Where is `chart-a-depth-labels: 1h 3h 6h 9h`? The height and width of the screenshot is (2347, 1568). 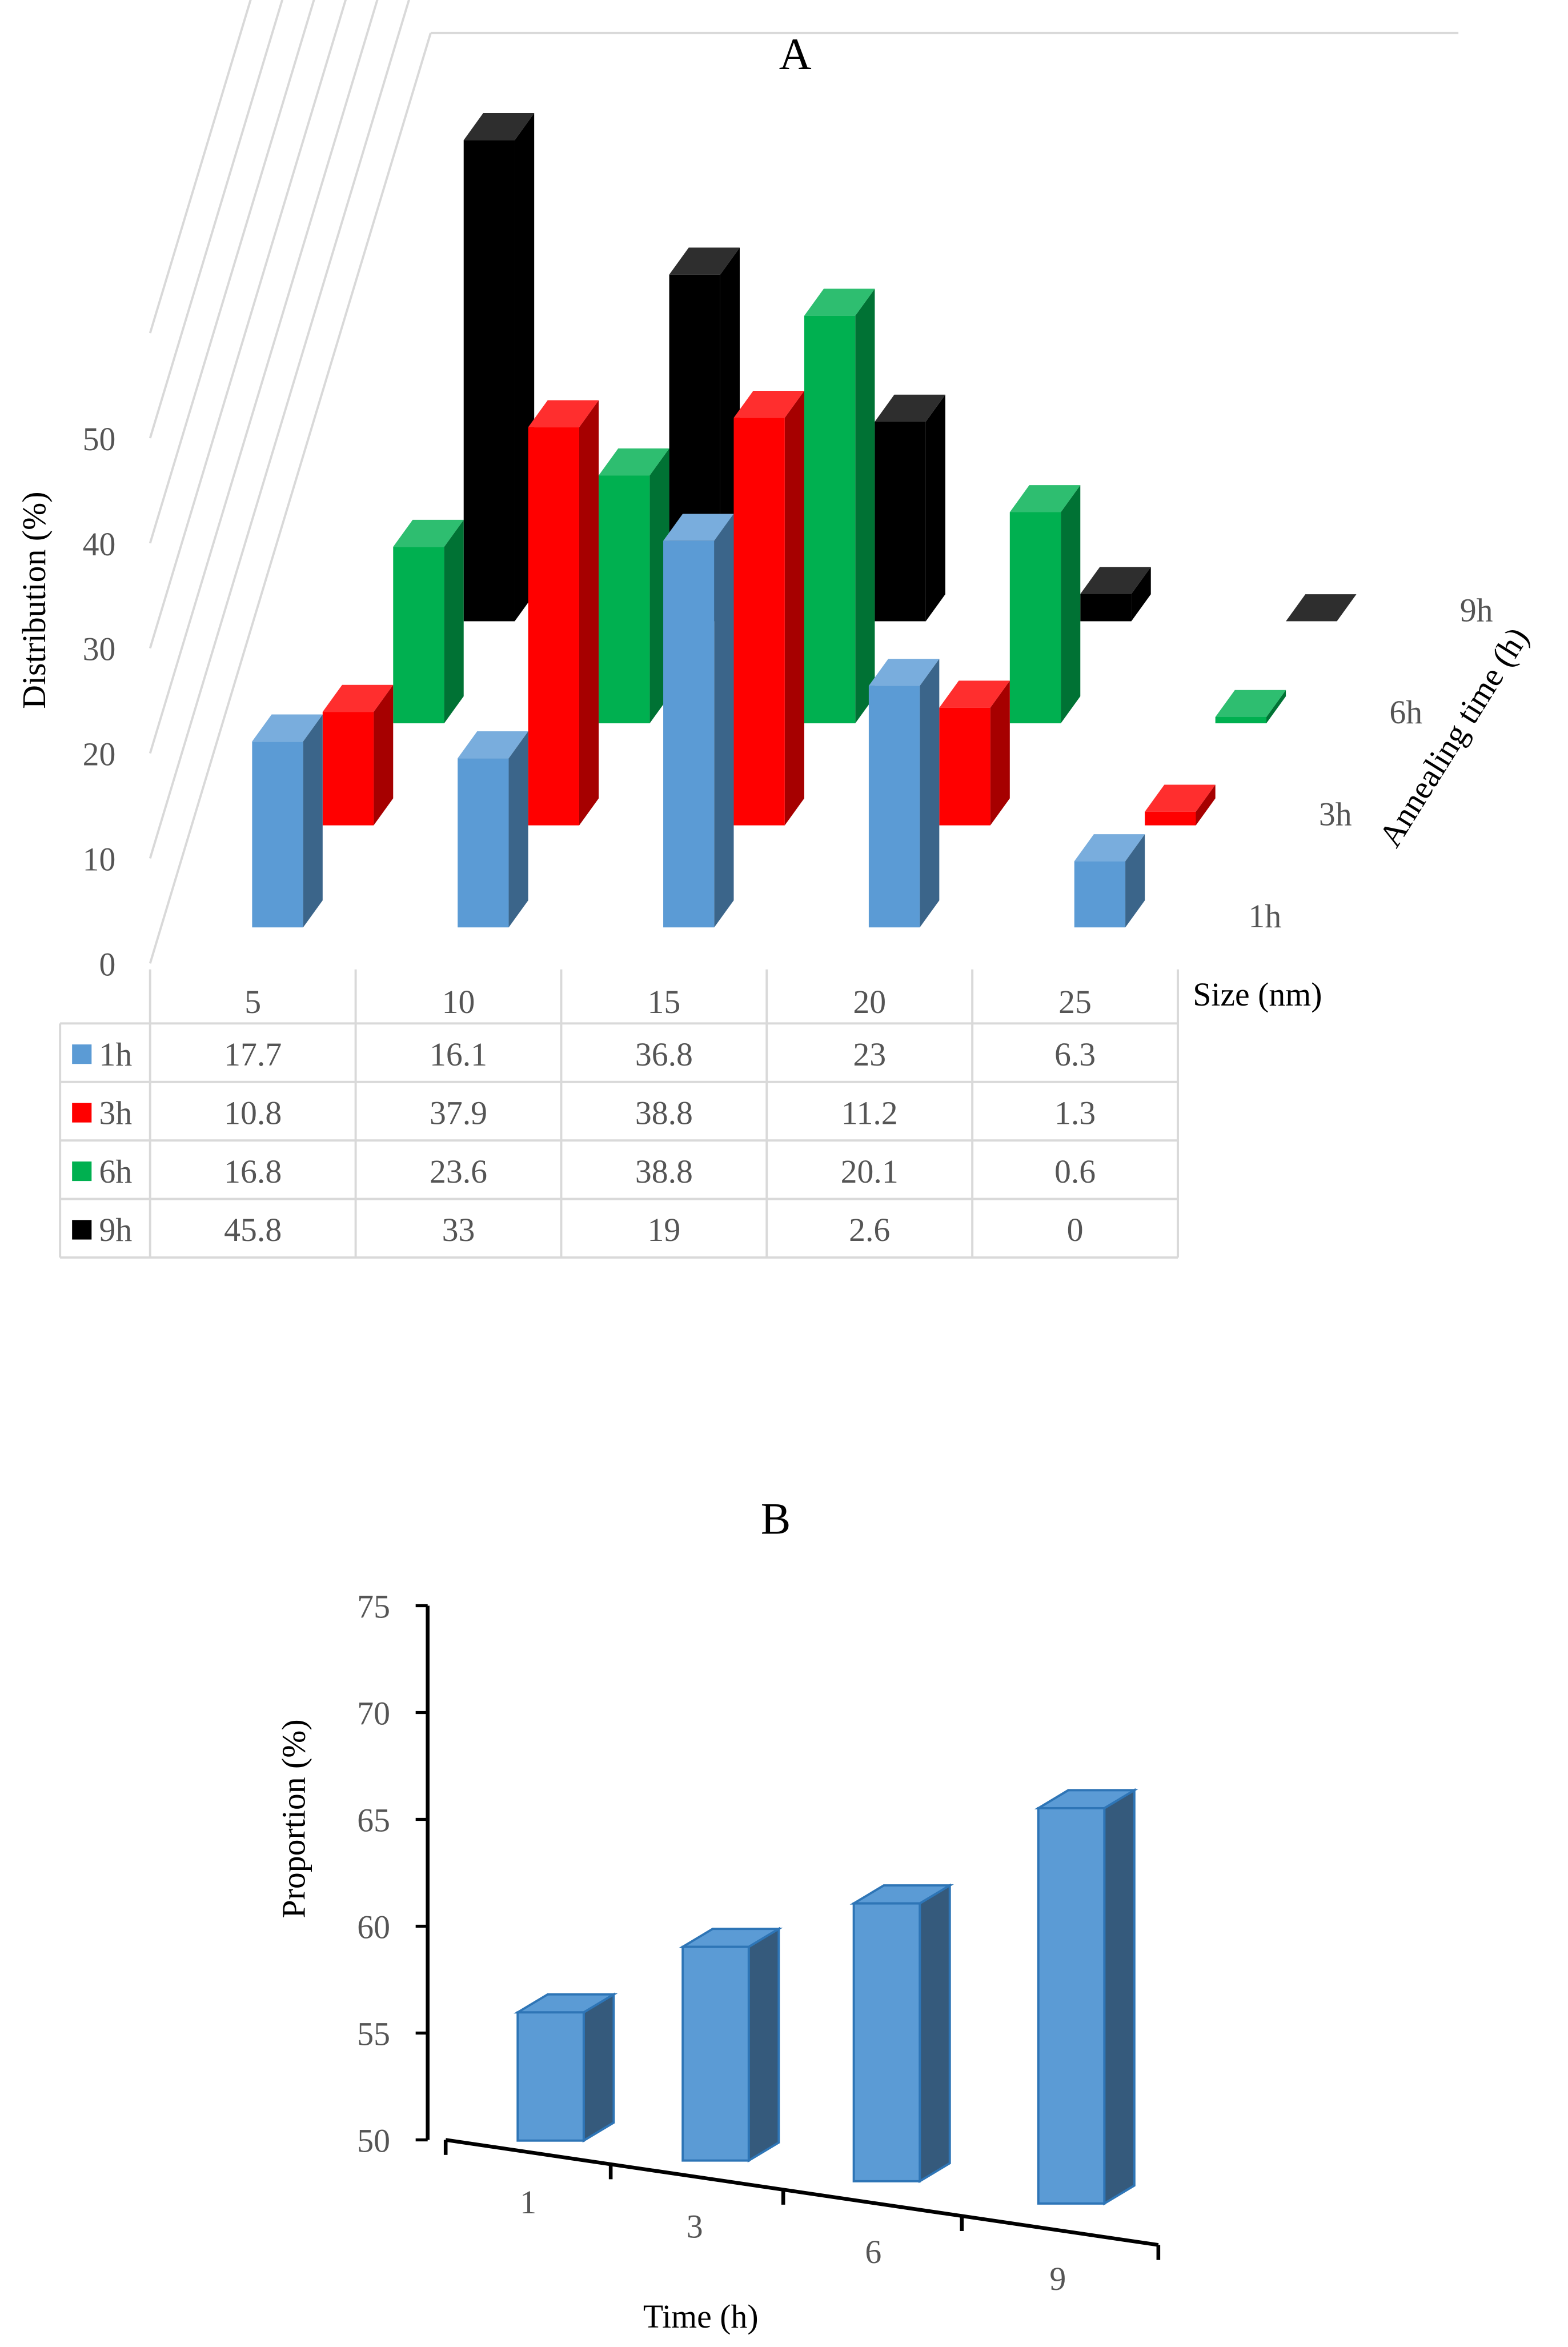 chart-a-depth-labels: 1h 3h 6h 9h is located at coordinates (1370, 763).